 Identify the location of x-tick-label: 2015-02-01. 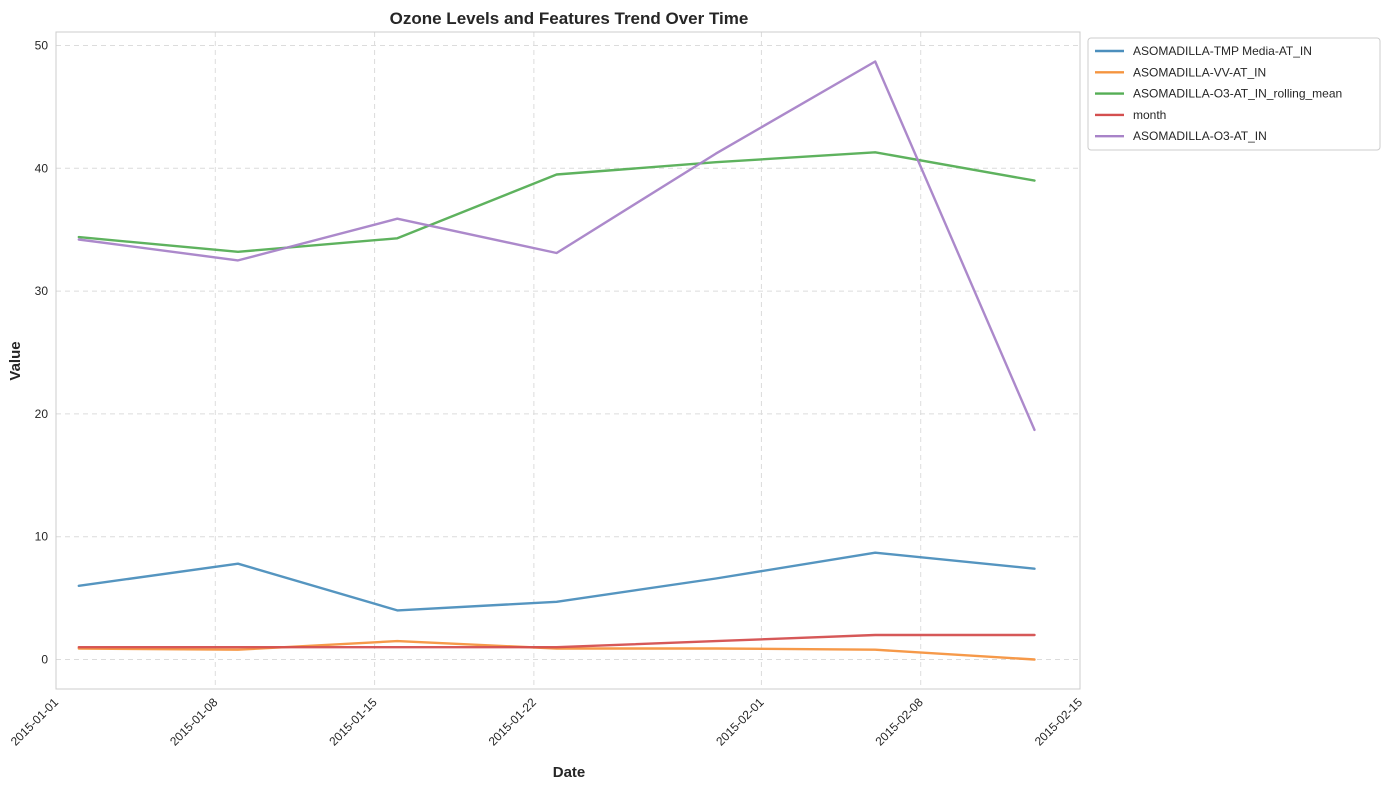
(740, 722).